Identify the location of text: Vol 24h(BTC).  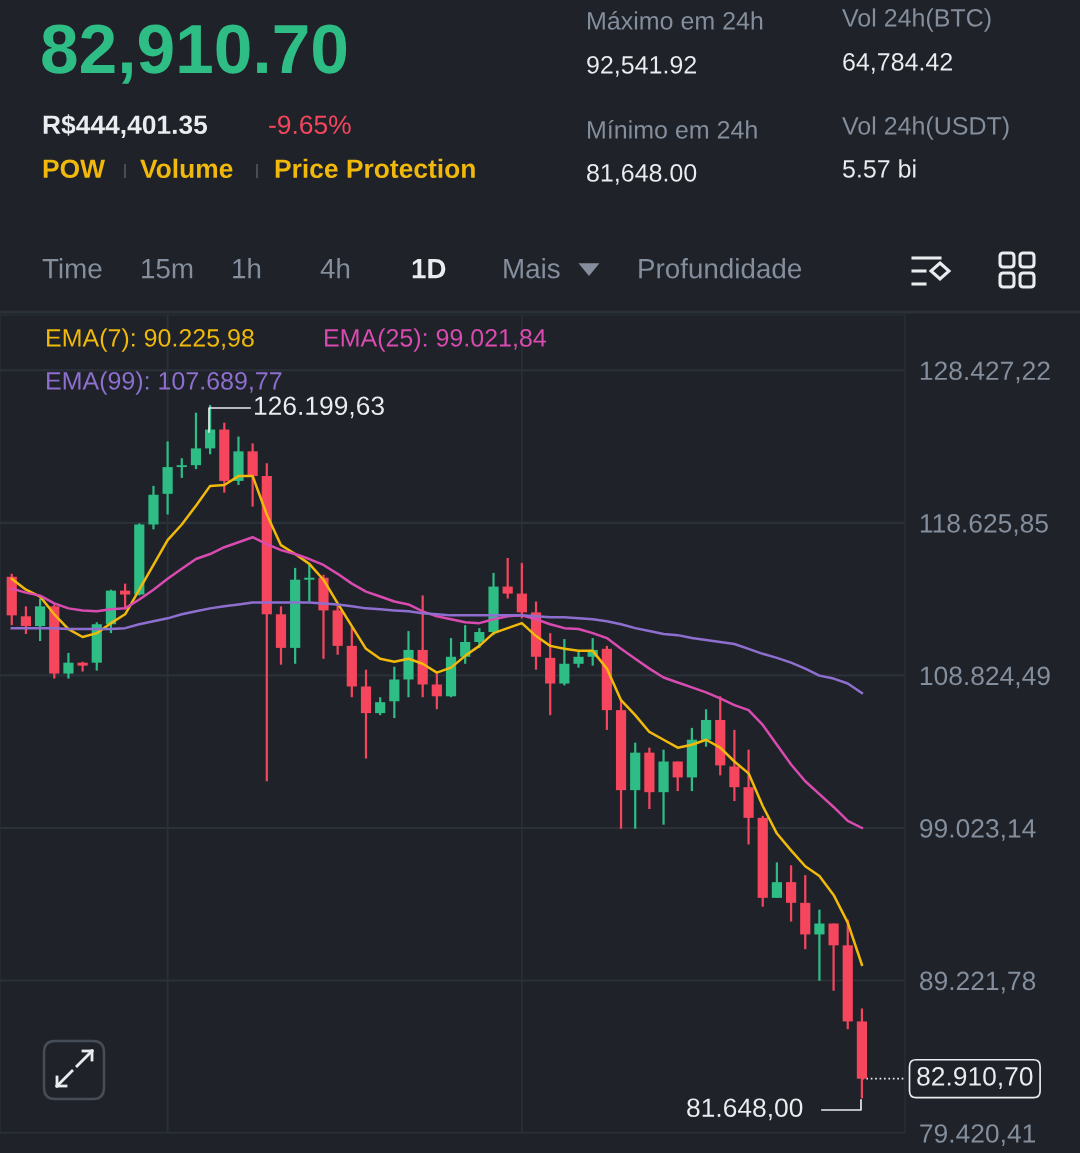
(916, 20).